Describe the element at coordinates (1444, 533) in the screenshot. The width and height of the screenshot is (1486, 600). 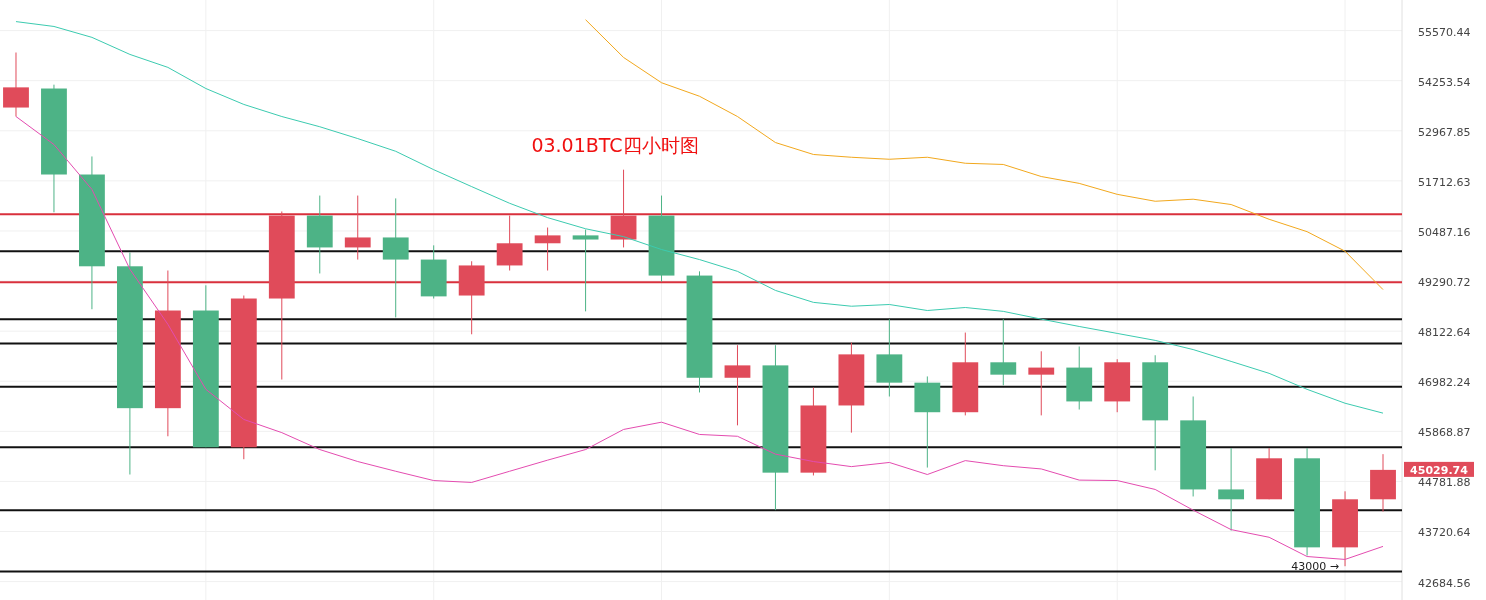
I see `y-tick-label: 43720.64` at that location.